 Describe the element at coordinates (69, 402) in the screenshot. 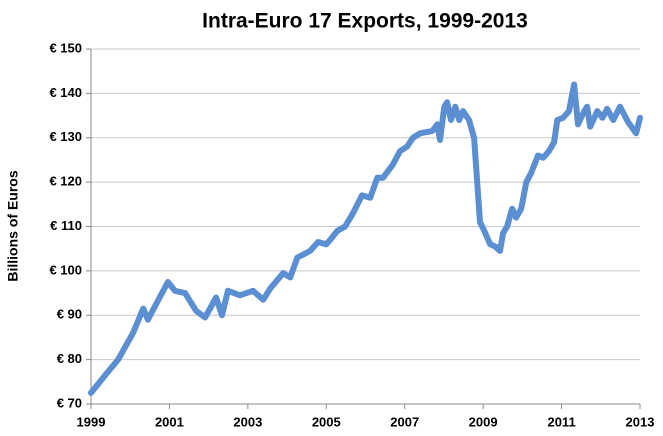

I see `y-tick-label: € 70` at that location.